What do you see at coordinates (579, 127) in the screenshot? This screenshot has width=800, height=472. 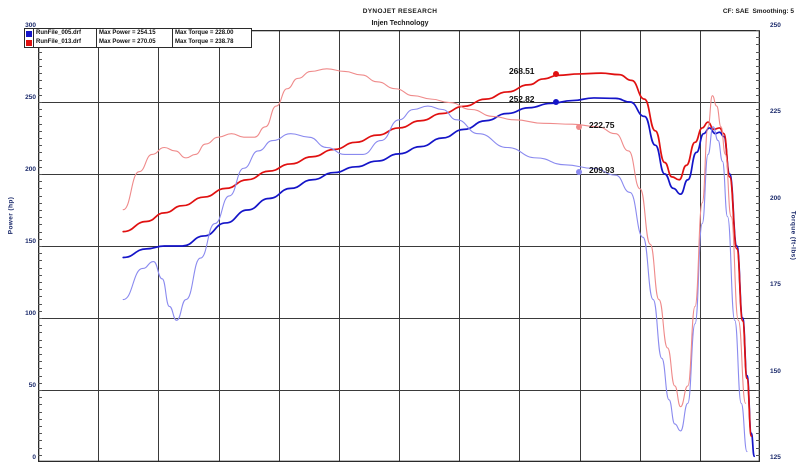 I see `datapoint-marker-red-torque` at bounding box center [579, 127].